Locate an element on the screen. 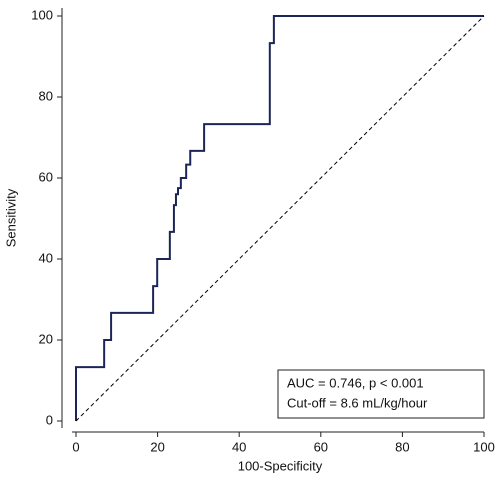  annotation: Cut-off = 8.6 mL/kg/hour is located at coordinates (357, 402).